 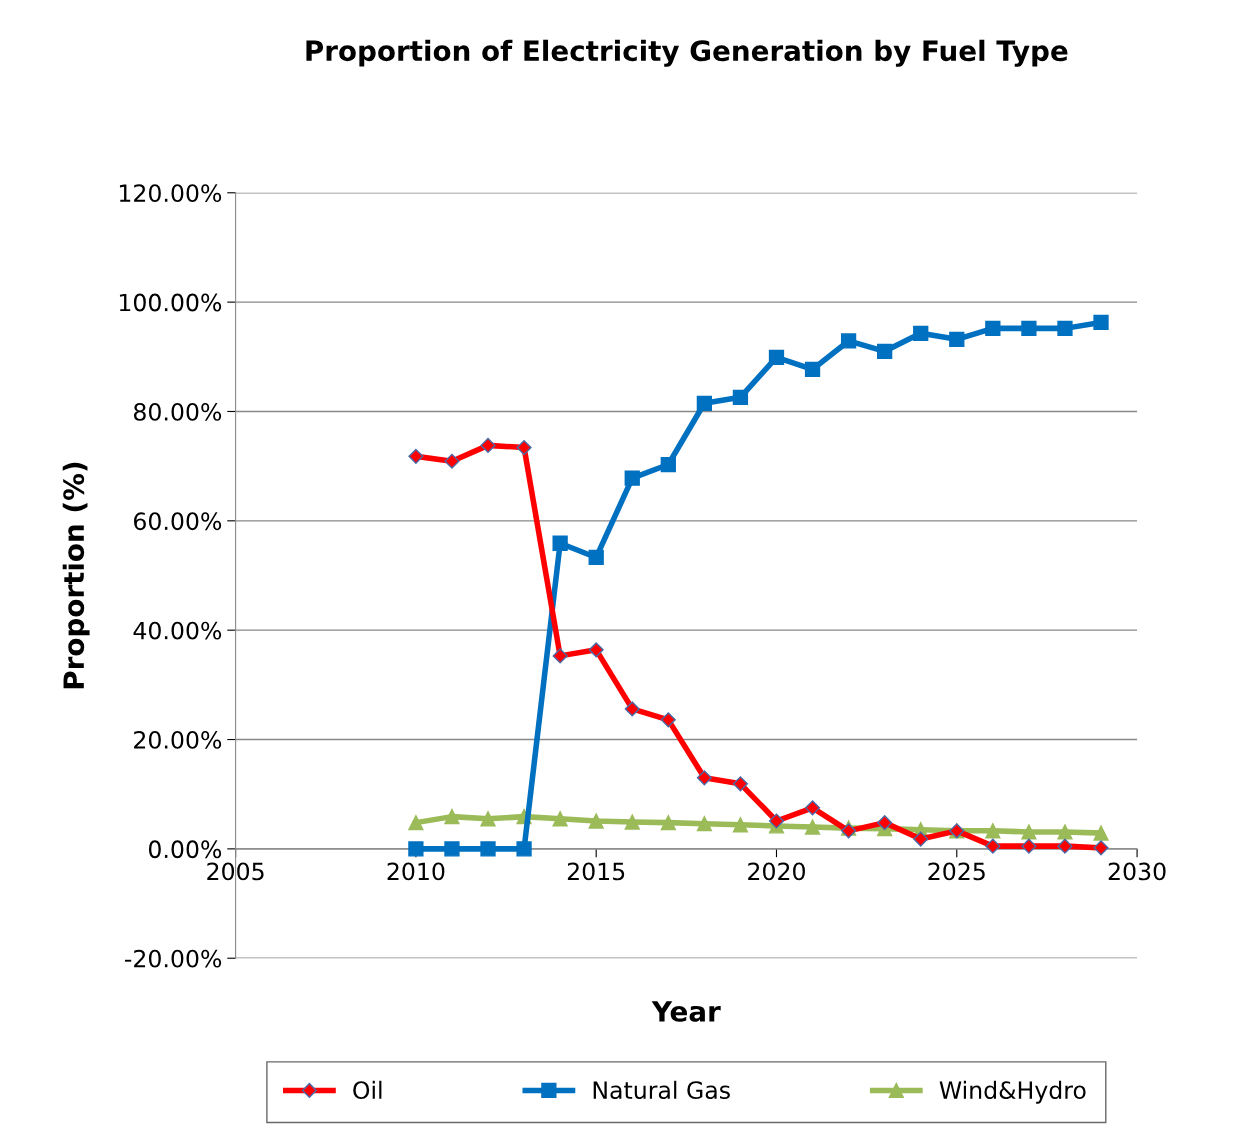 I want to click on y-tick-label: 80.00%, so click(x=177, y=411).